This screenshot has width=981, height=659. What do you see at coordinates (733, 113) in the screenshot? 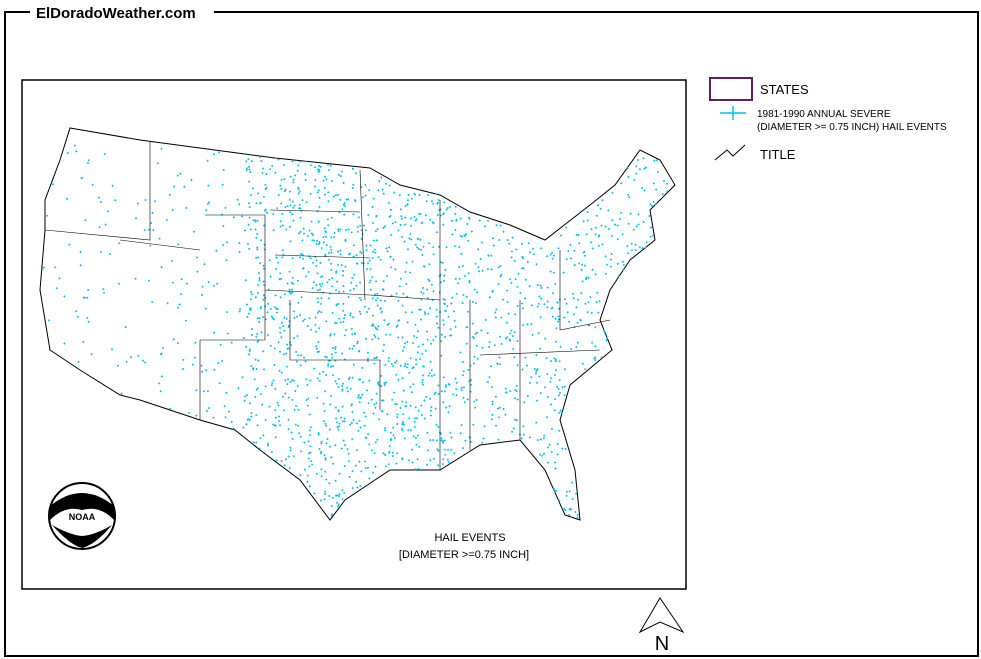
I see `legend-events-swatch` at bounding box center [733, 113].